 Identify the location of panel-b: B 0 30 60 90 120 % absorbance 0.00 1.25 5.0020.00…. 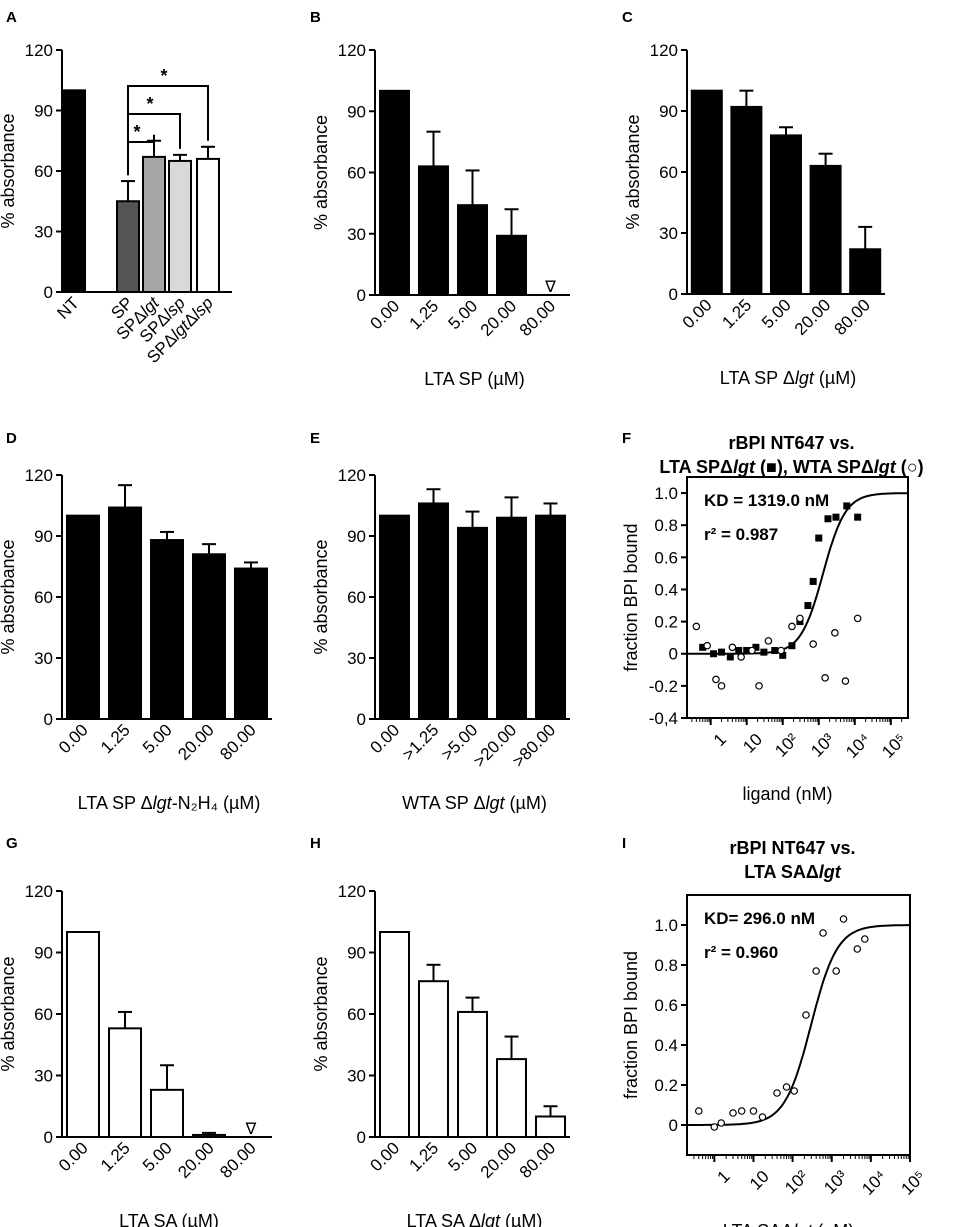
(440, 199).